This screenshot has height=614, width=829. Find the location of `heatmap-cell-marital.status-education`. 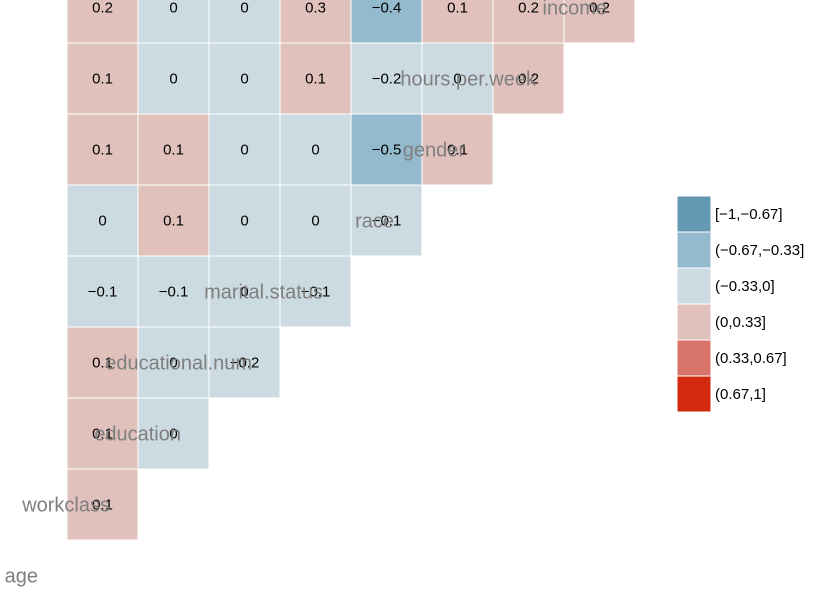

heatmap-cell-marital.status-education is located at coordinates (244, 291).